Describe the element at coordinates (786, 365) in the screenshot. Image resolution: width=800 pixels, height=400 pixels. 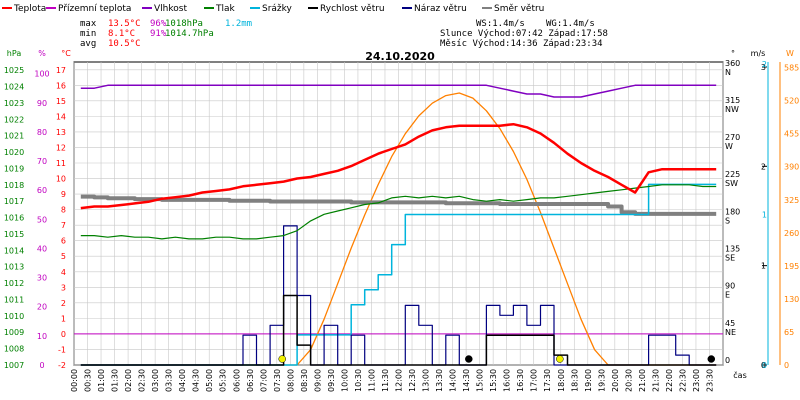
I see `tick-solar: 0` at that location.